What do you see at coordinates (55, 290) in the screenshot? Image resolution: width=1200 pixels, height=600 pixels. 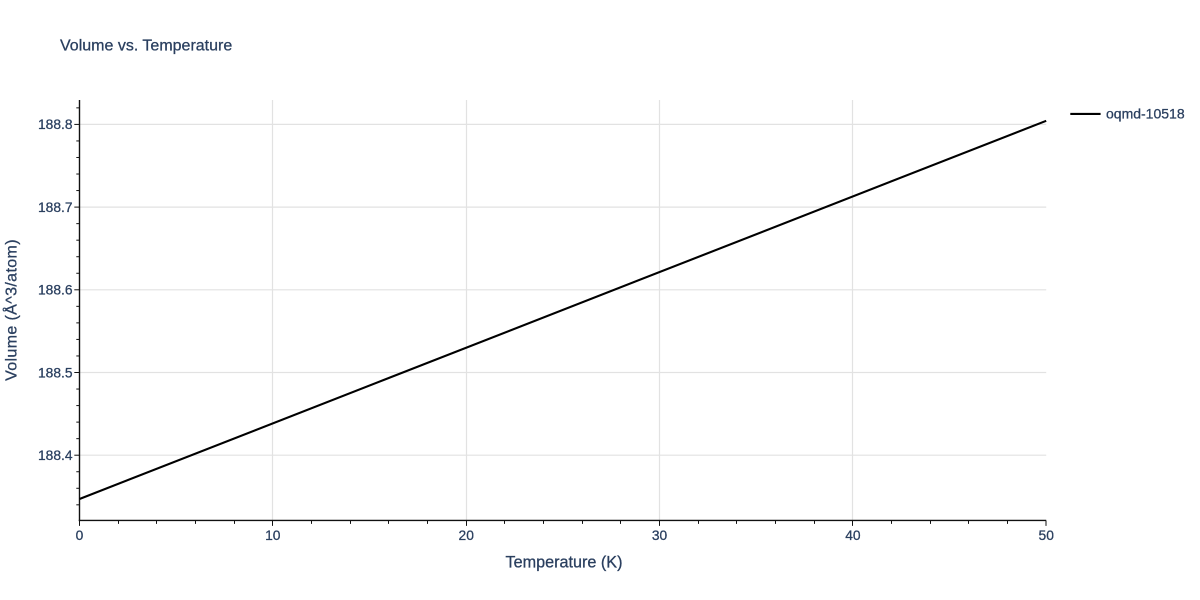 I see `svg-text: 188.6` at bounding box center [55, 290].